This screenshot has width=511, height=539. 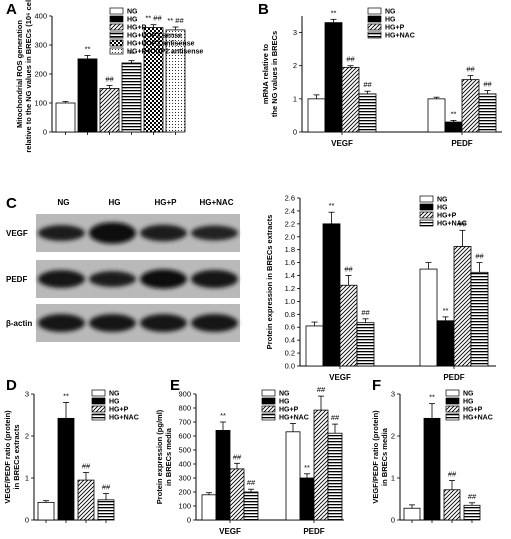 I want to click on panel-letter: F, so click(x=376, y=385).